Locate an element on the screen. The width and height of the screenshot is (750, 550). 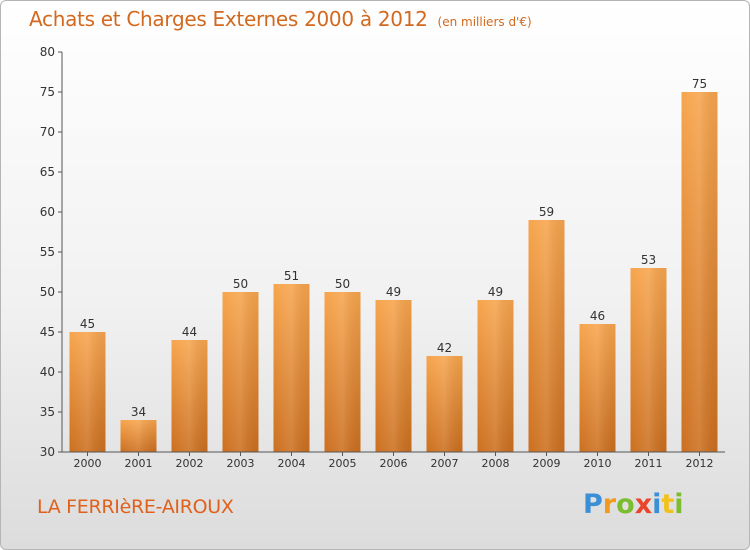
x-tick-label-2000: 2000 is located at coordinates (88, 463).